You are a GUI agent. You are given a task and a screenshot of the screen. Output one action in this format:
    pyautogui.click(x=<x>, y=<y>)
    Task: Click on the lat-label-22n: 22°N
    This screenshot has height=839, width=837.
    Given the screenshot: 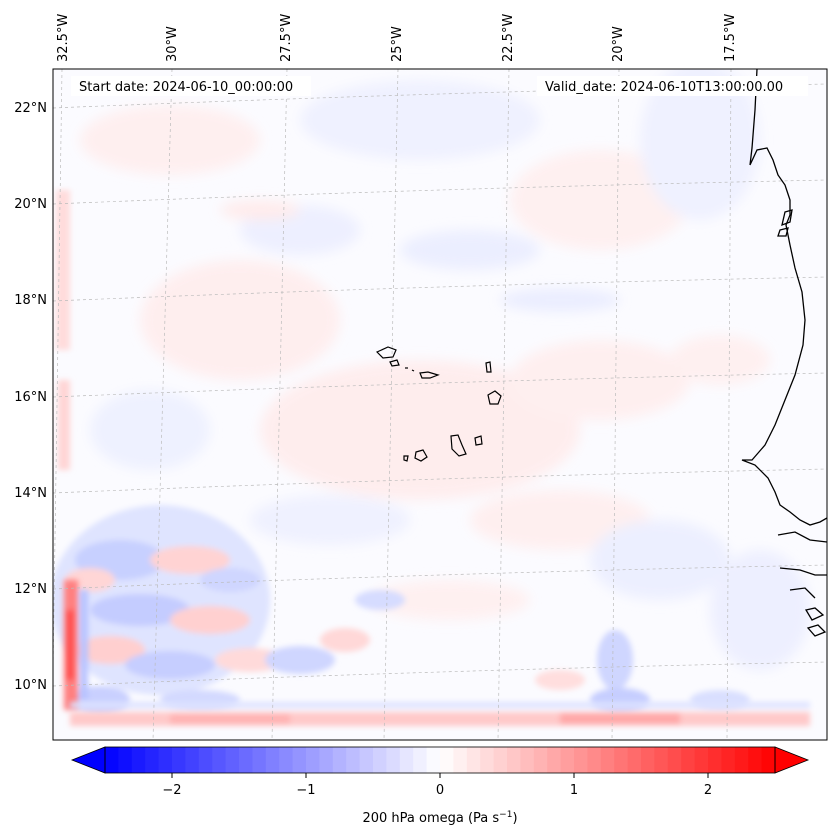 What is the action you would take?
    pyautogui.click(x=30, y=108)
    